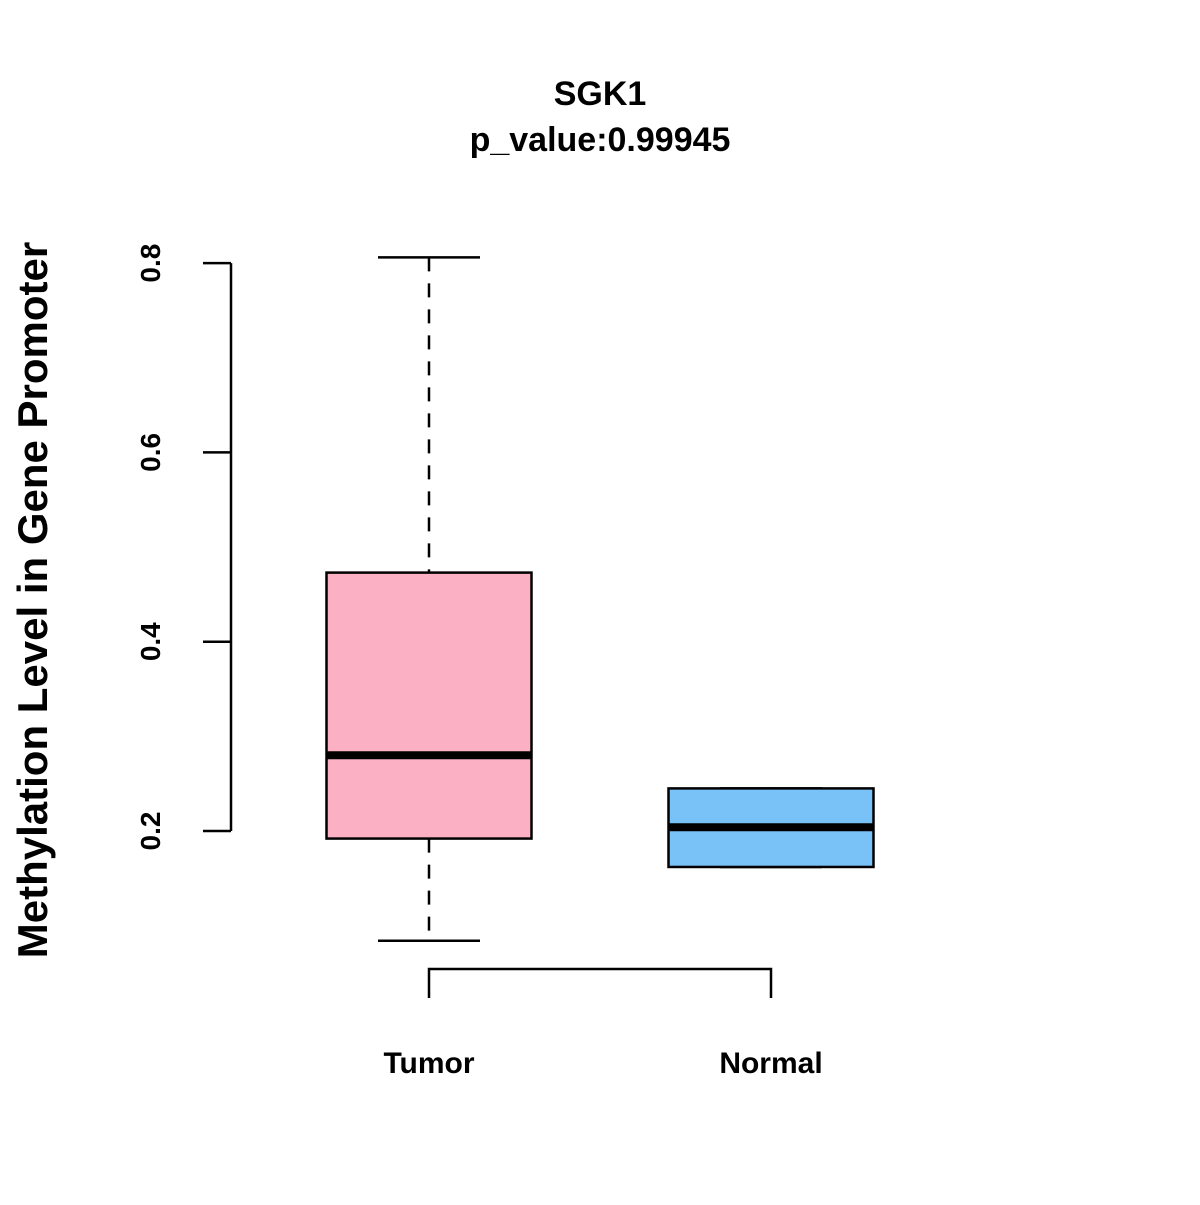 This screenshot has width=1200, height=1205. I want to click on chart-subtitle: p_value:0.99945, so click(600, 140).